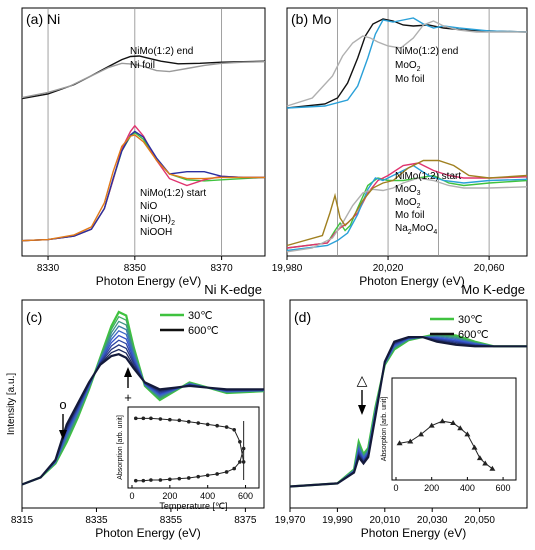 The width and height of the screenshot is (535, 550). I want to click on panel-d-series-line, so click(408, 412).